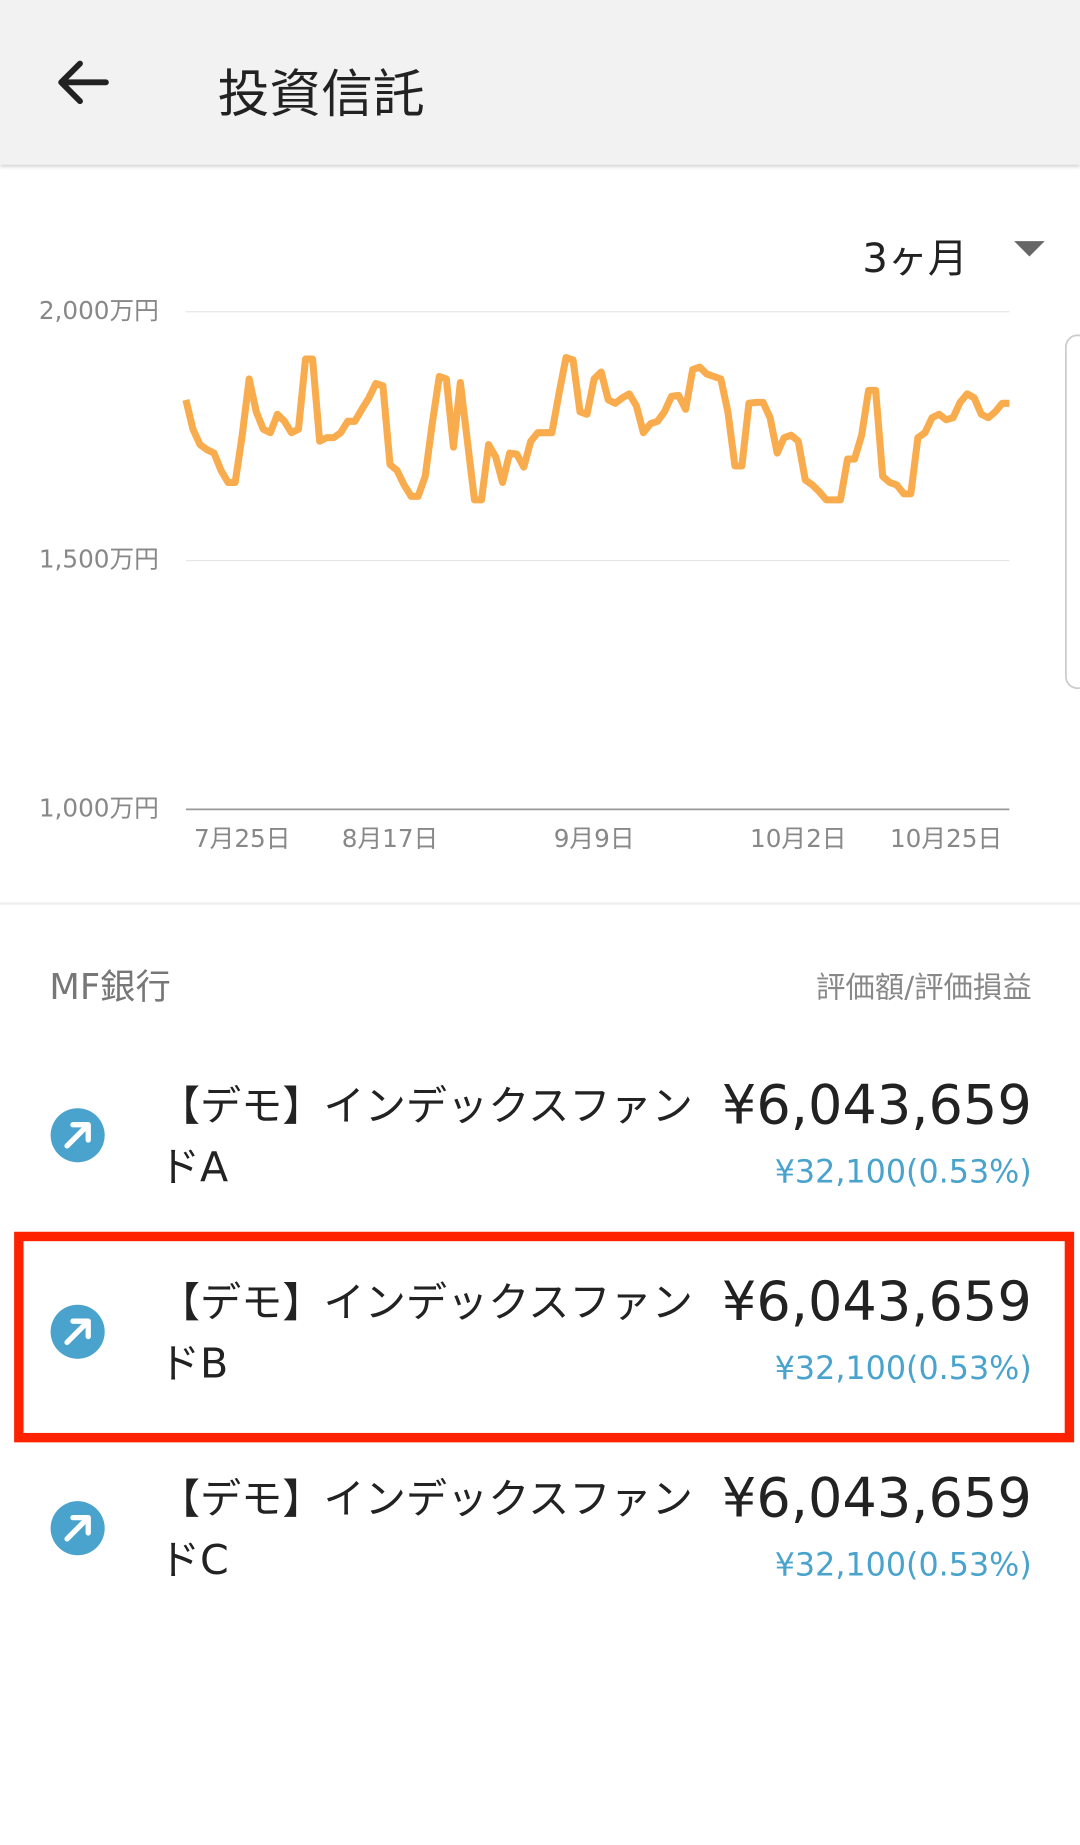 The image size is (1080, 1845). I want to click on x-tick-label: 7月25日, so click(242, 838).